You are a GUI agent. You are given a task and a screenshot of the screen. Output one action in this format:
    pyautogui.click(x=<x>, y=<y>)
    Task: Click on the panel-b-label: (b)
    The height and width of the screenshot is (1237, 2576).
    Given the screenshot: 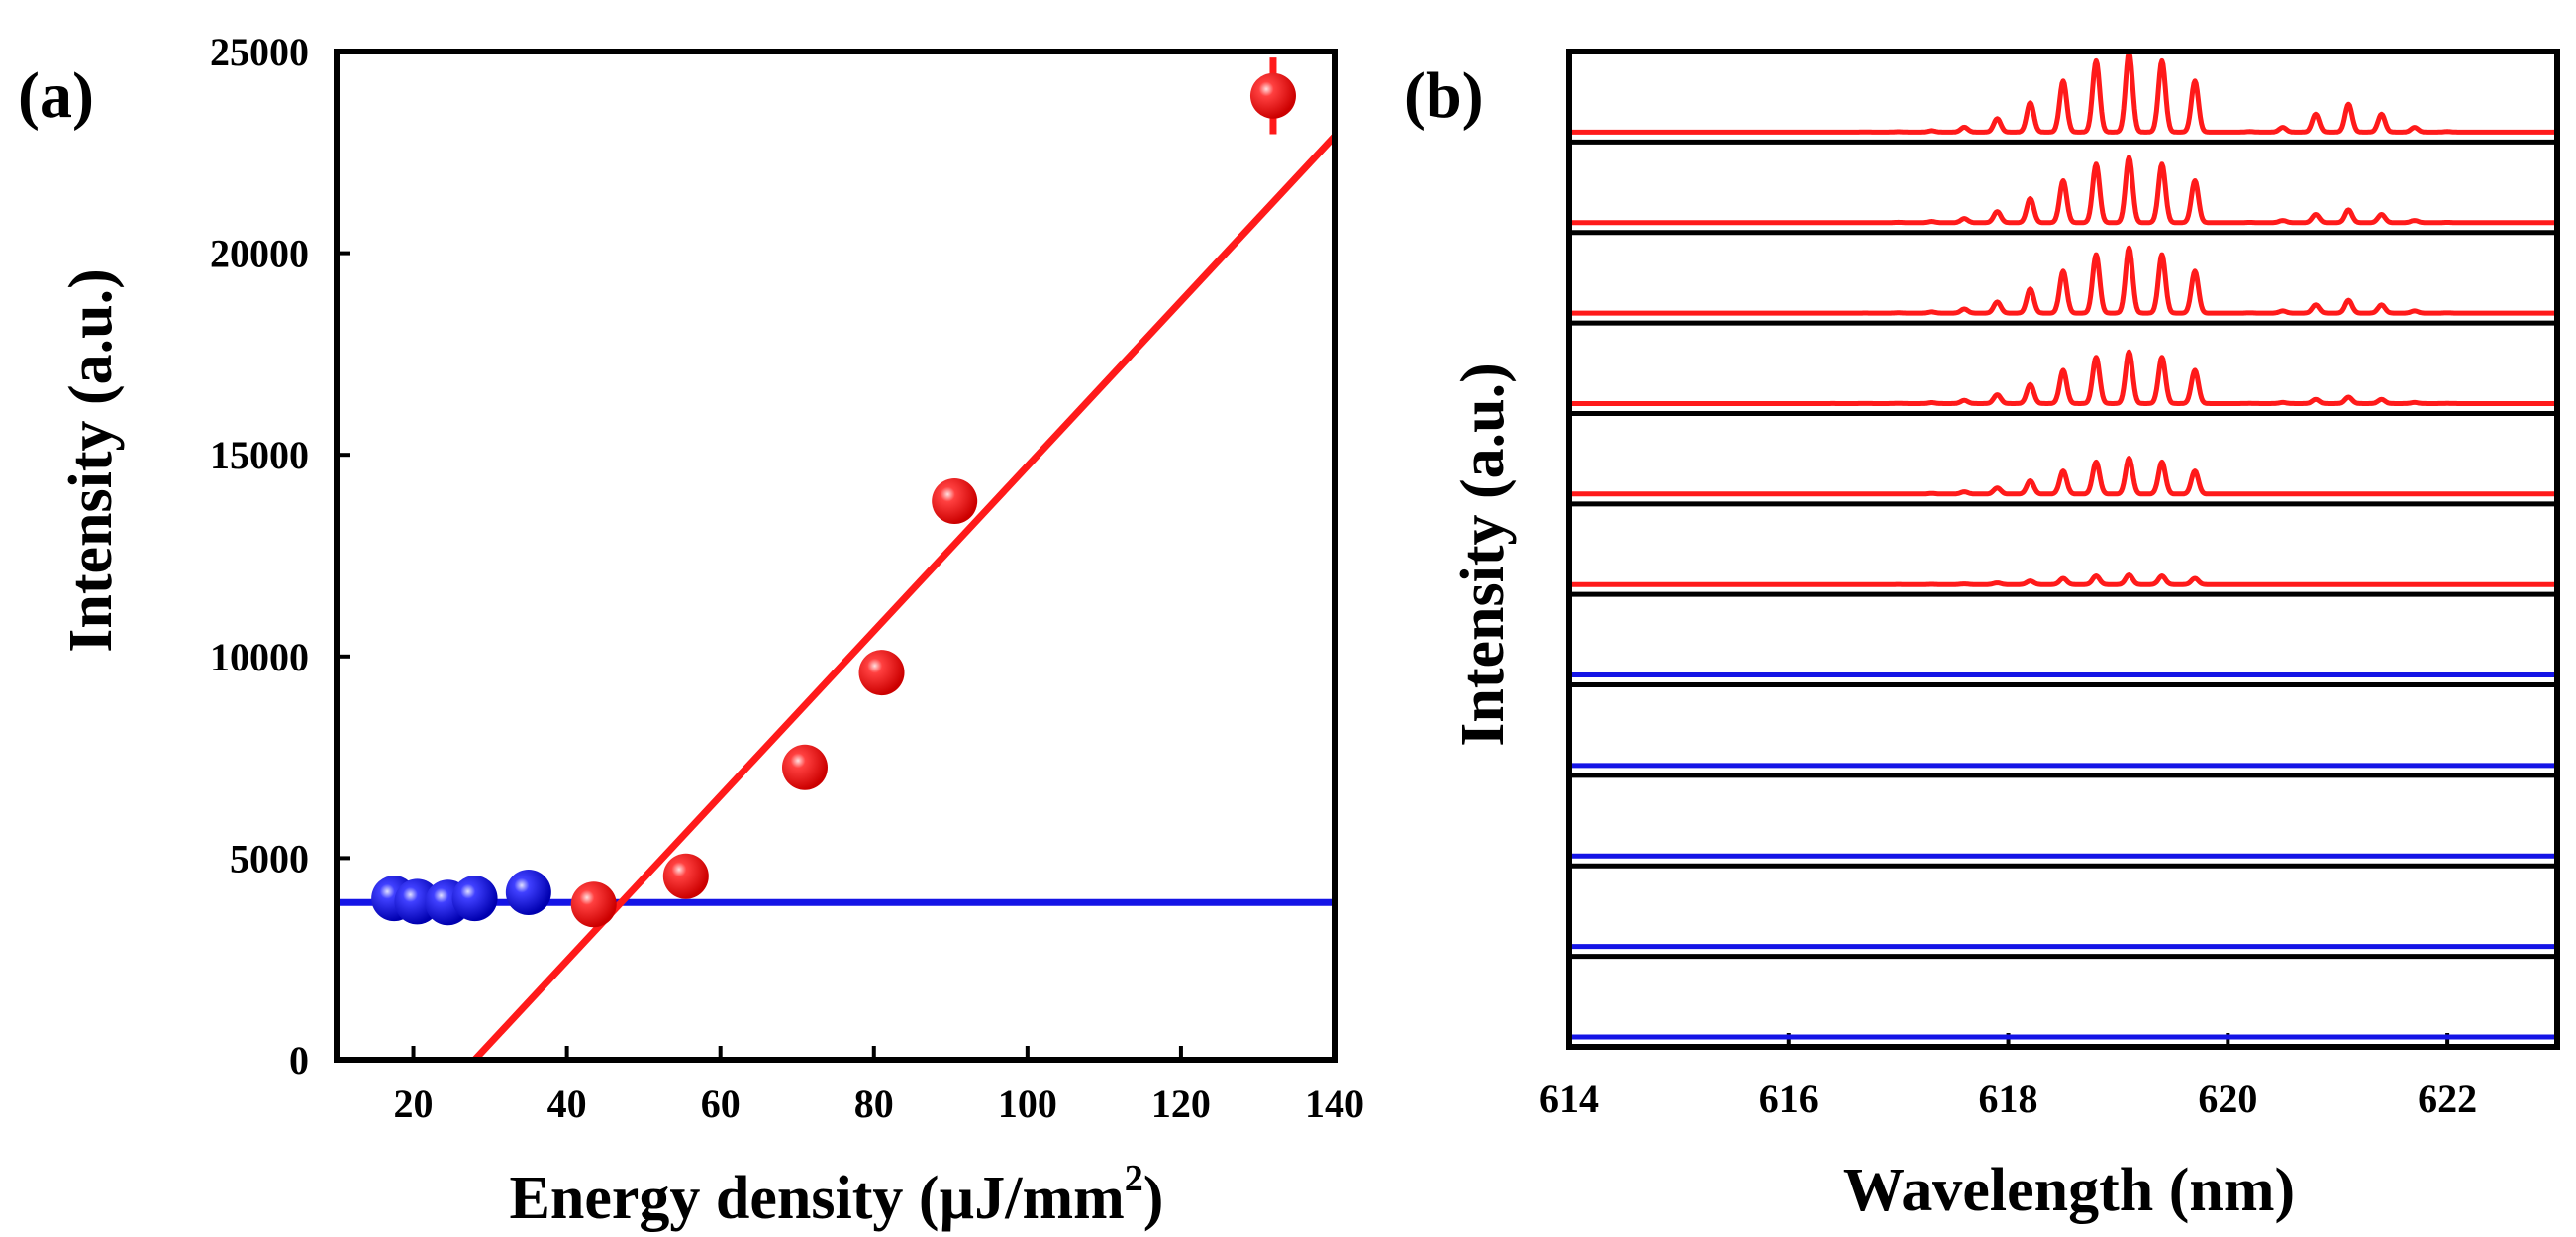 What is the action you would take?
    pyautogui.click(x=1444, y=95)
    